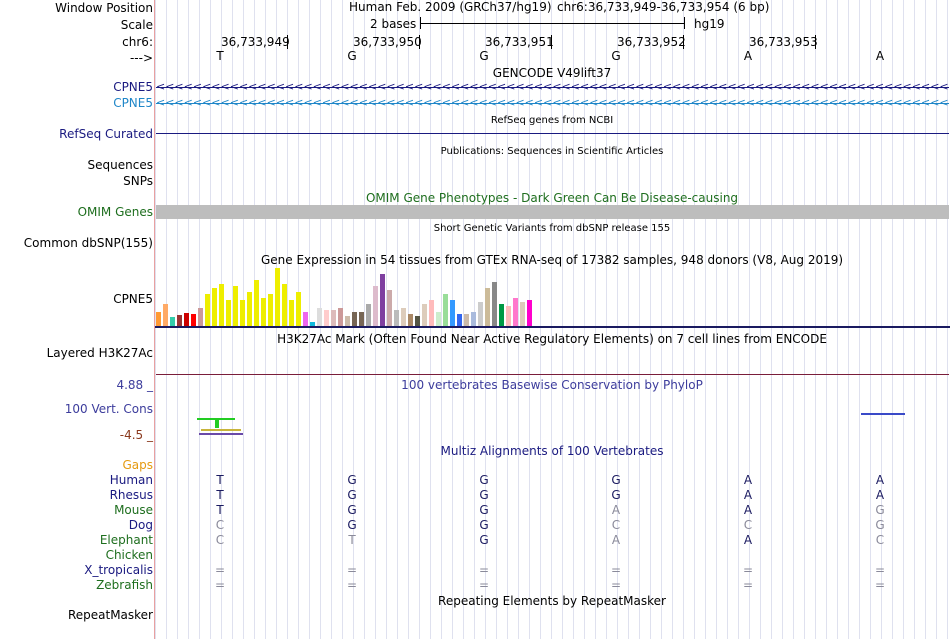 The width and height of the screenshot is (950, 639). I want to click on label-refseq-curated: RefSeq Curated, so click(106, 134).